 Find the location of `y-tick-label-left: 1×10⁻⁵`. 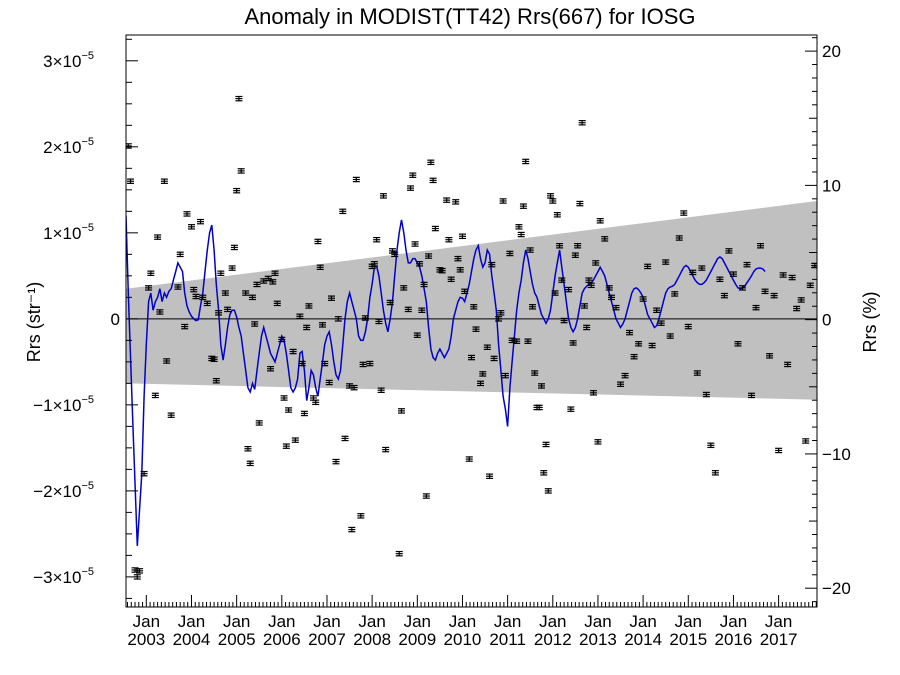

y-tick-label-left: 1×10⁻⁵ is located at coordinates (68, 232).